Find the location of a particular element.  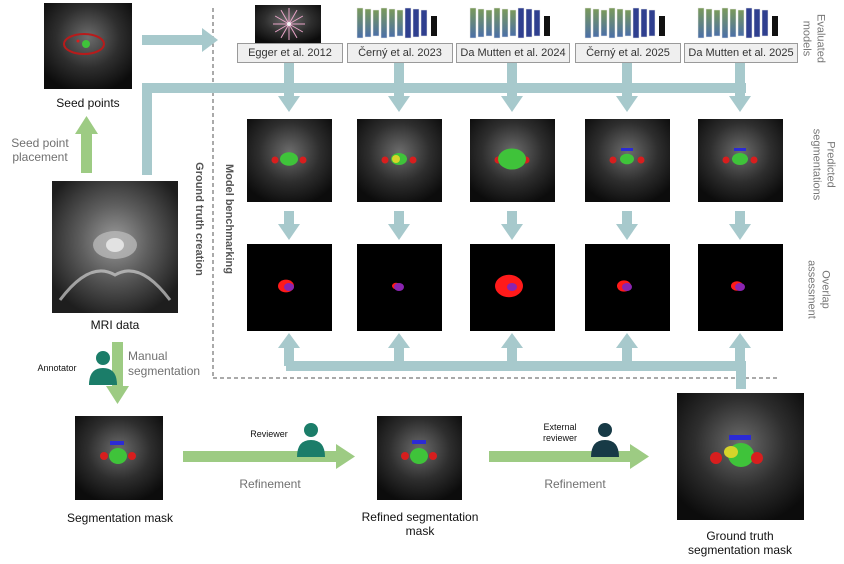

model-box-2: Černý et al. 2023 is located at coordinates (400, 53).